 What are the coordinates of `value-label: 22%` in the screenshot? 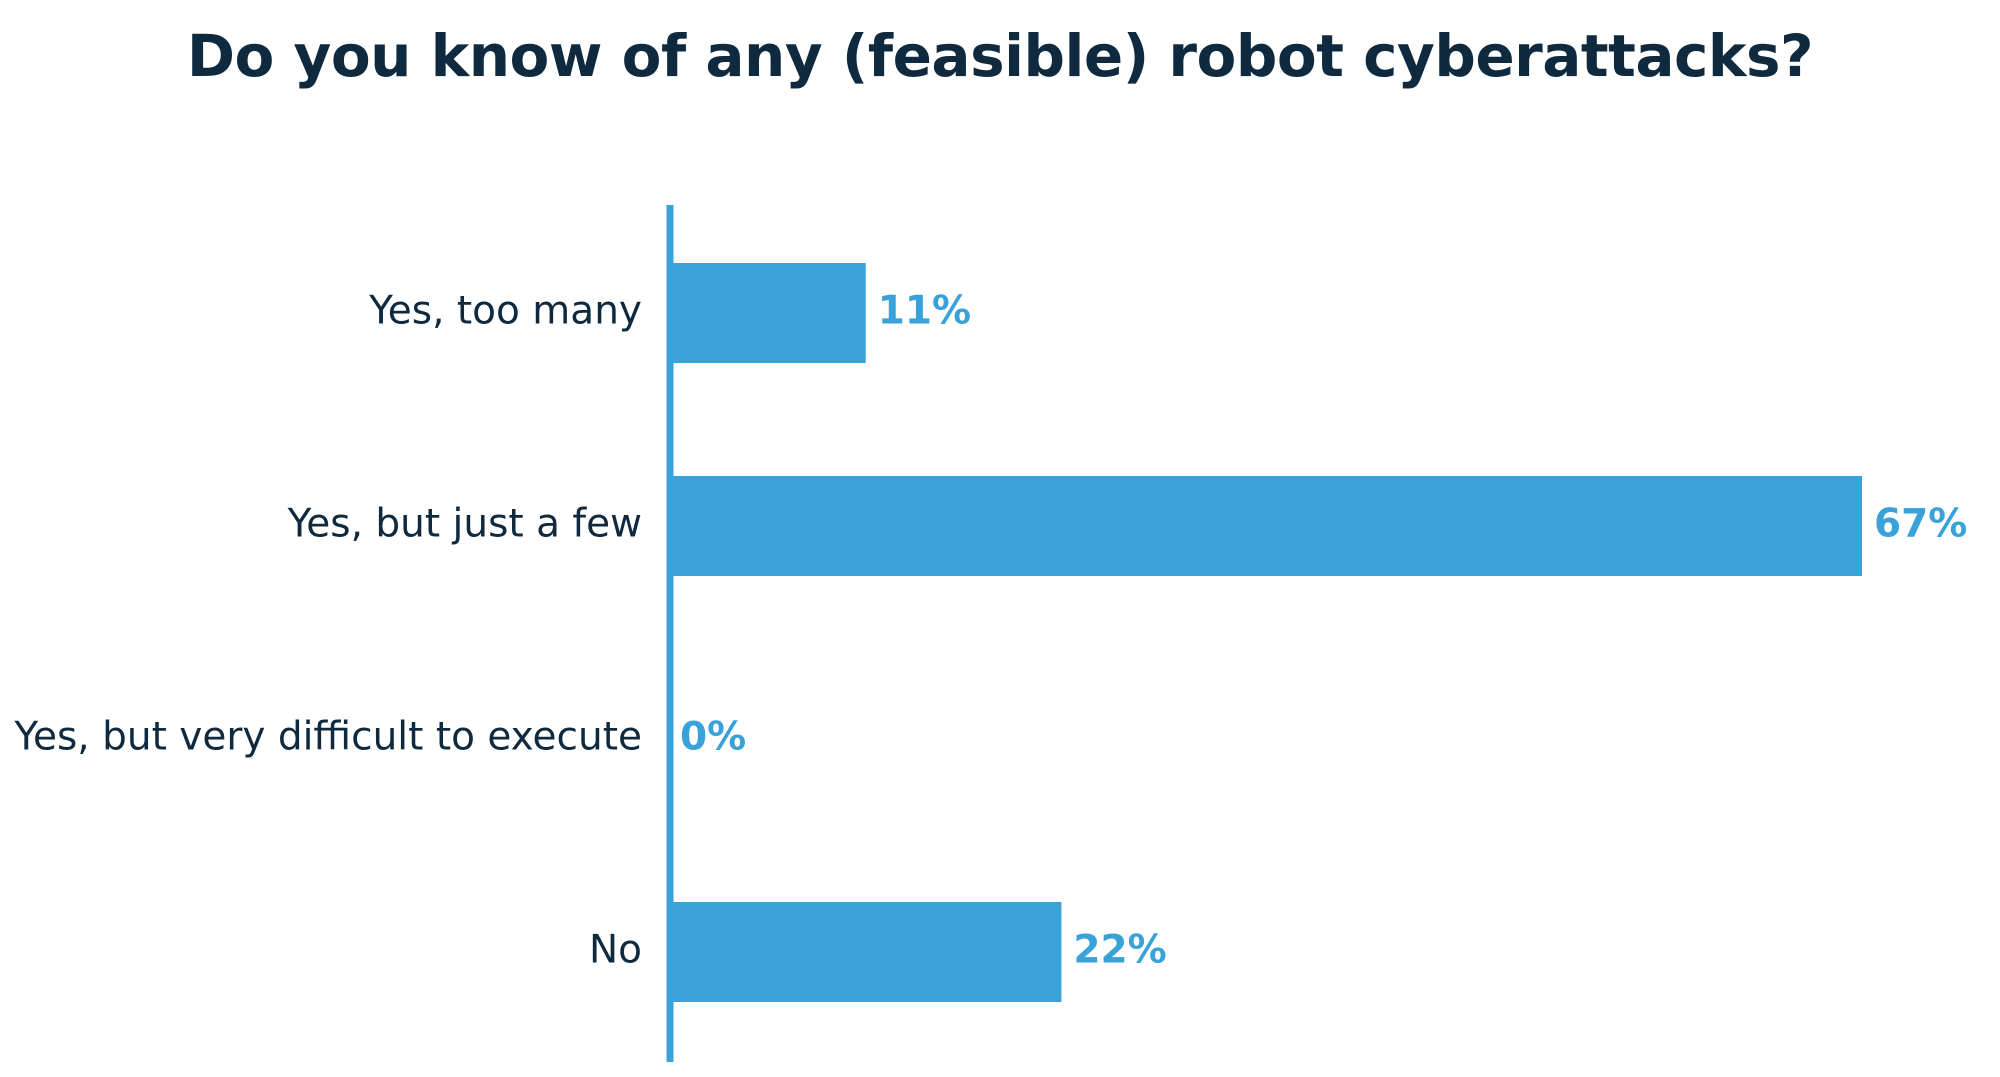 It's located at (1119, 950).